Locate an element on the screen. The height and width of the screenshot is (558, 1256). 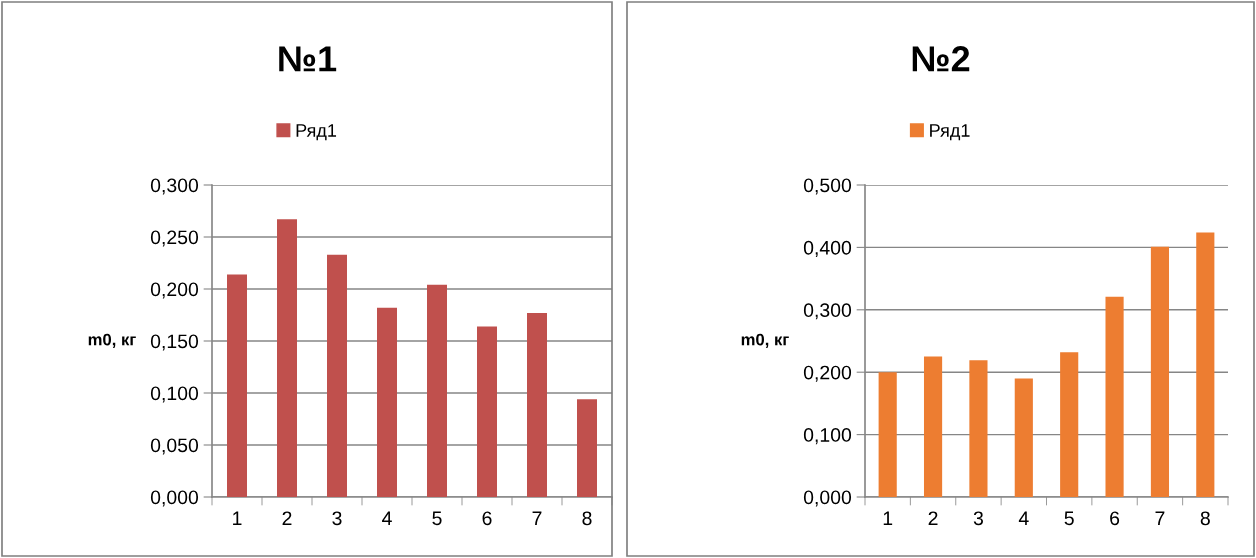
y-tick-label: 0,400 is located at coordinates (827, 248).